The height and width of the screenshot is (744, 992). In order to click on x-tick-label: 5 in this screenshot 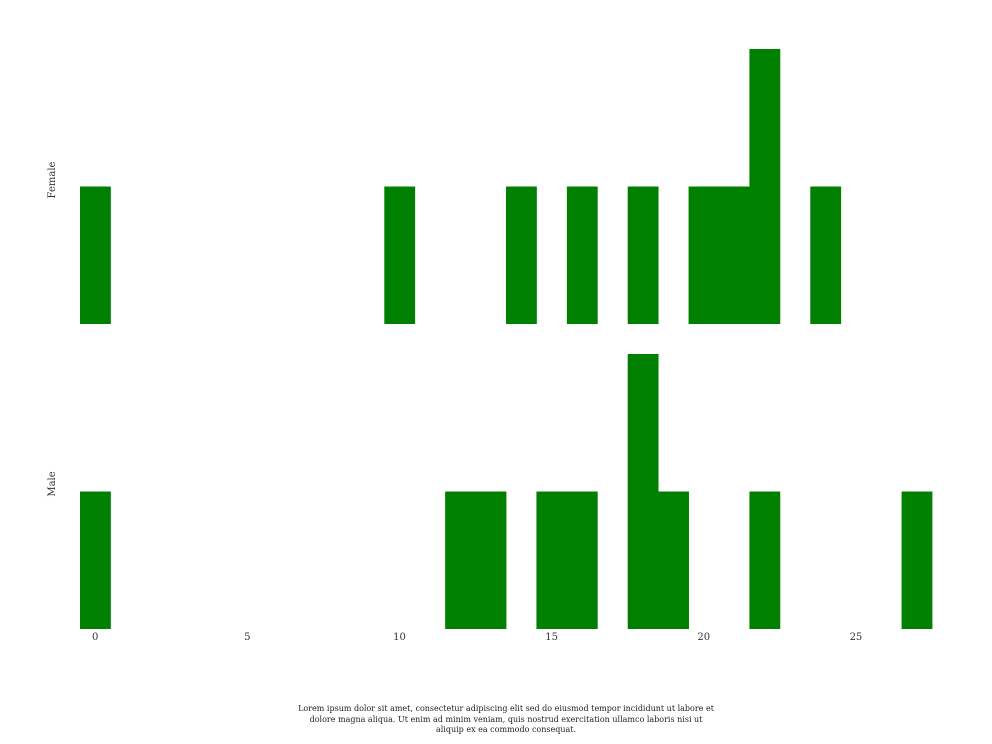, I will do `click(247, 637)`.